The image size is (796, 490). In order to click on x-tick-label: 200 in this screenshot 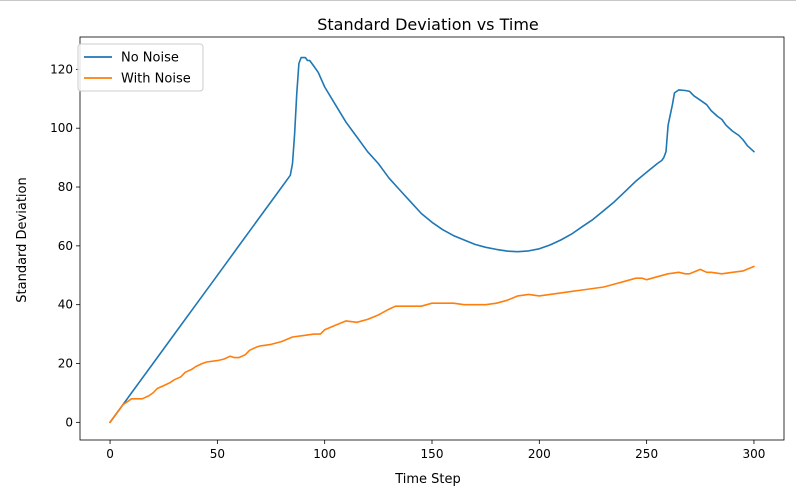, I will do `click(539, 454)`.